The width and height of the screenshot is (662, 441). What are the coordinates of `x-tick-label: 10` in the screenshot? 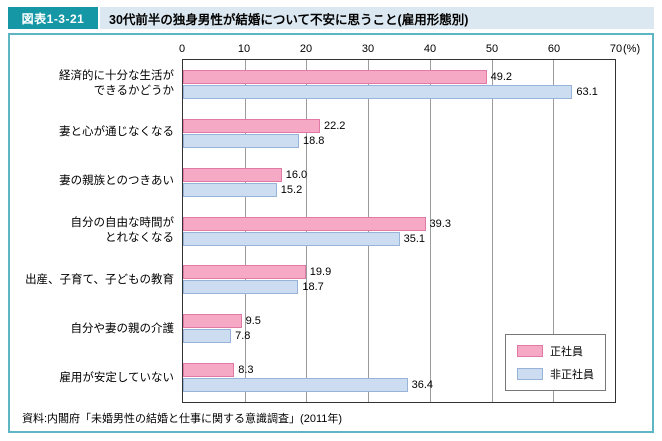 It's located at (244, 49).